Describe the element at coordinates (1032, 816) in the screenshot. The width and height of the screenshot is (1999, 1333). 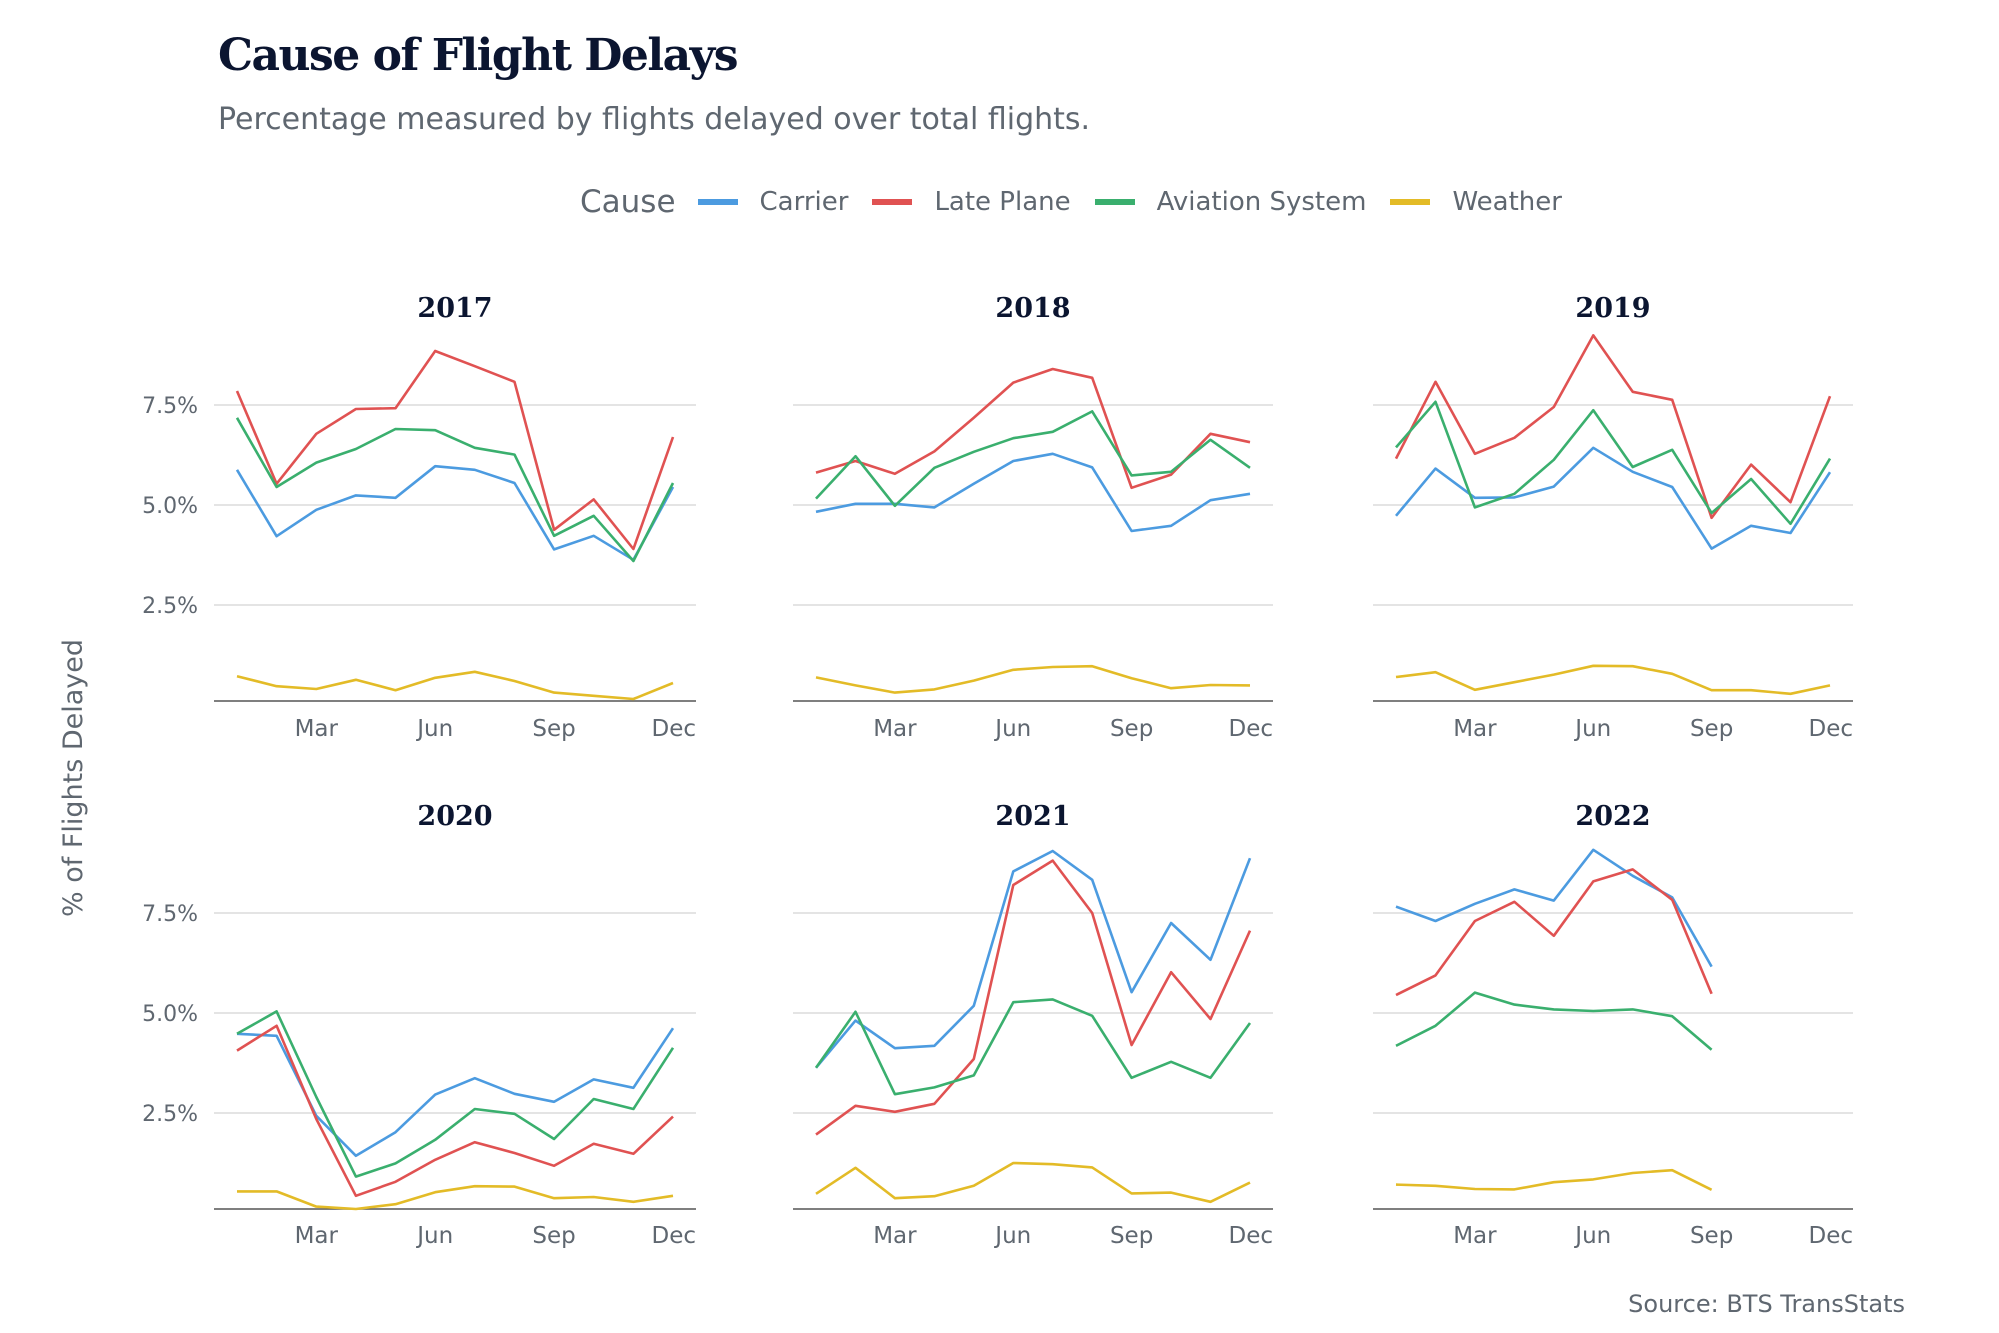
I see `panel-title-2021: 2021` at that location.